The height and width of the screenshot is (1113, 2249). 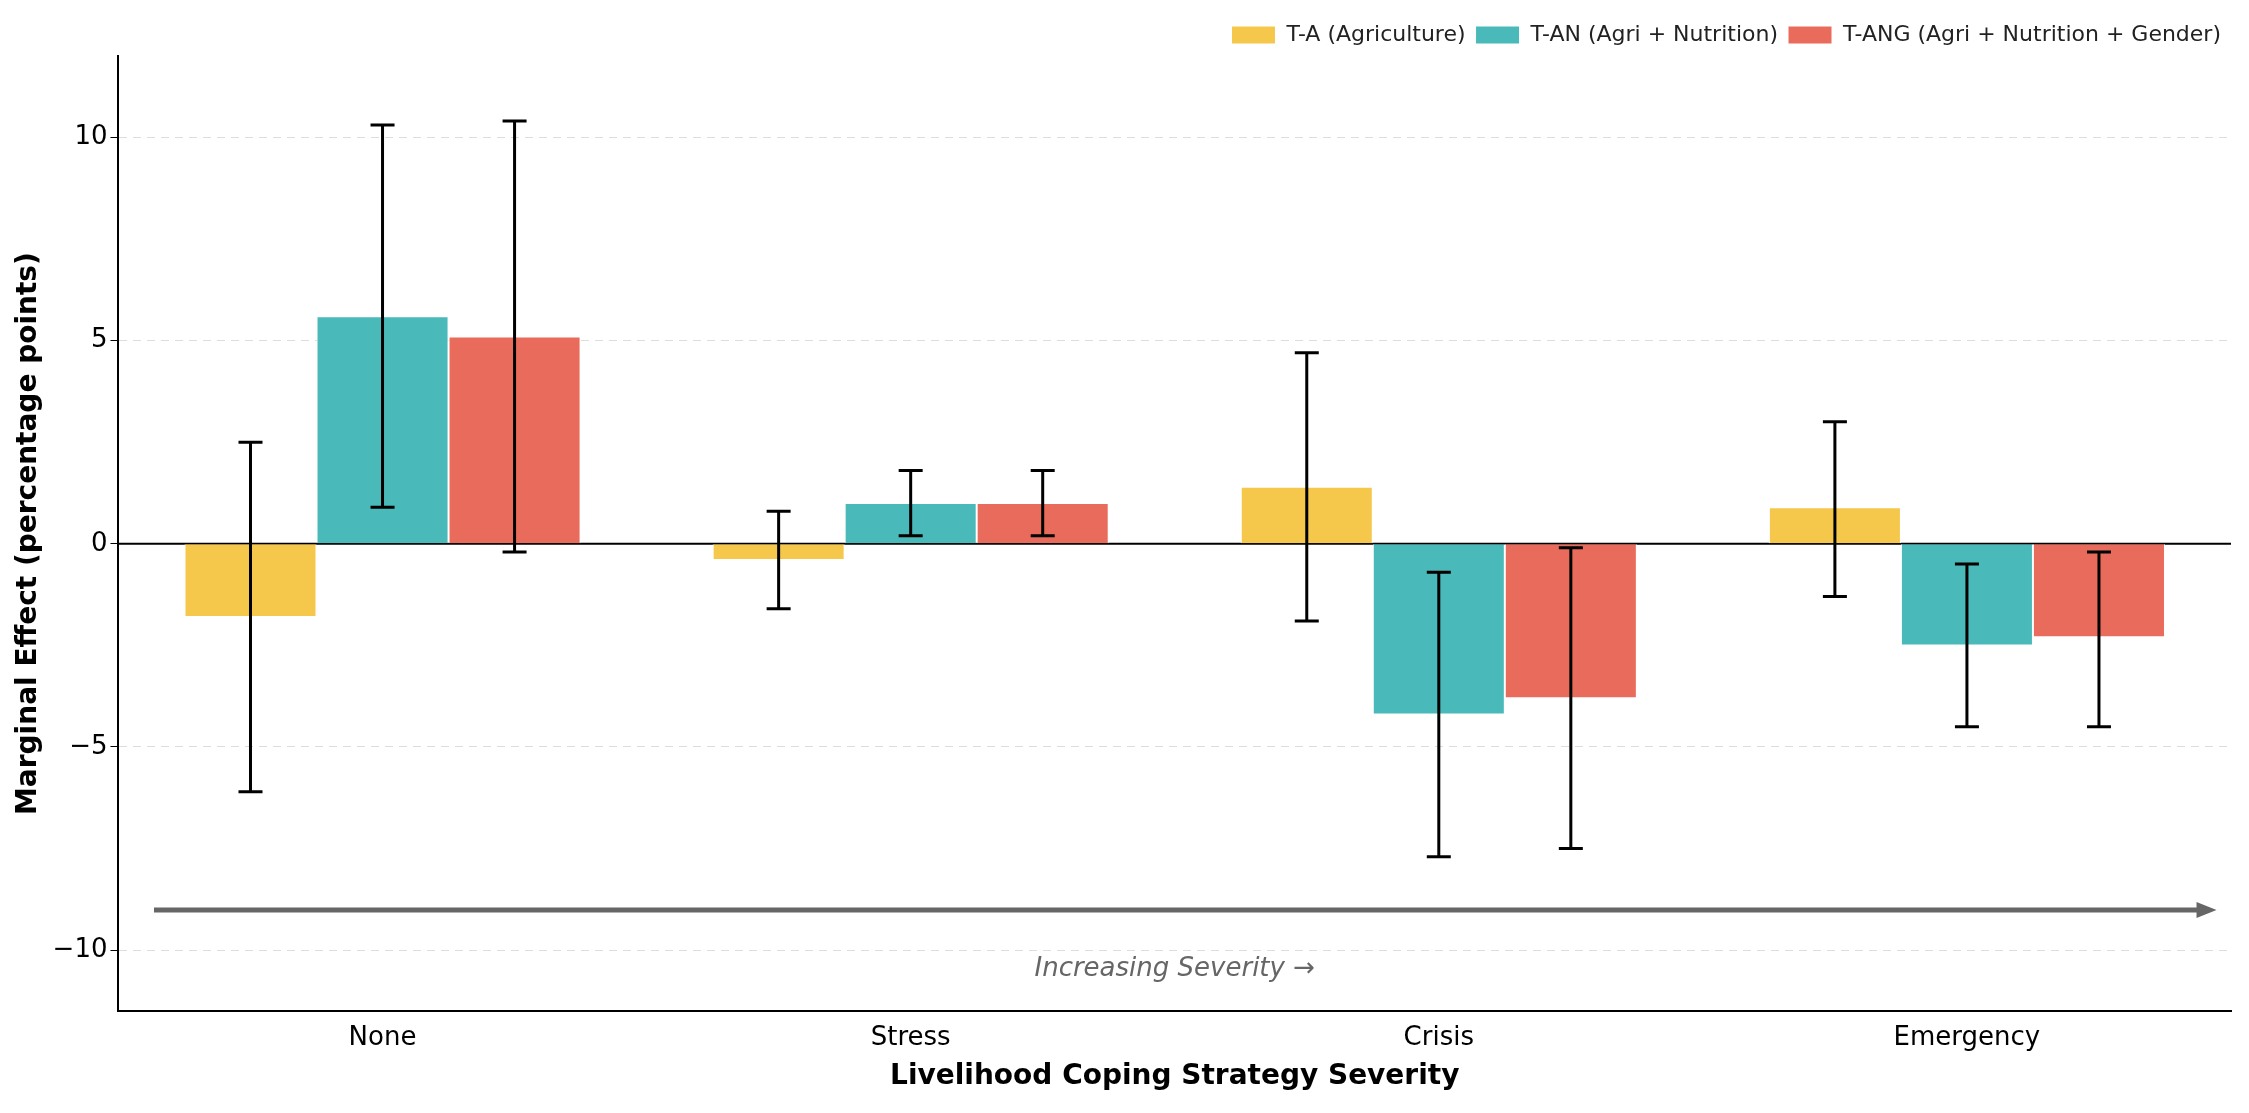 What do you see at coordinates (88, 744) in the screenshot?
I see `y-tick-label: −5` at bounding box center [88, 744].